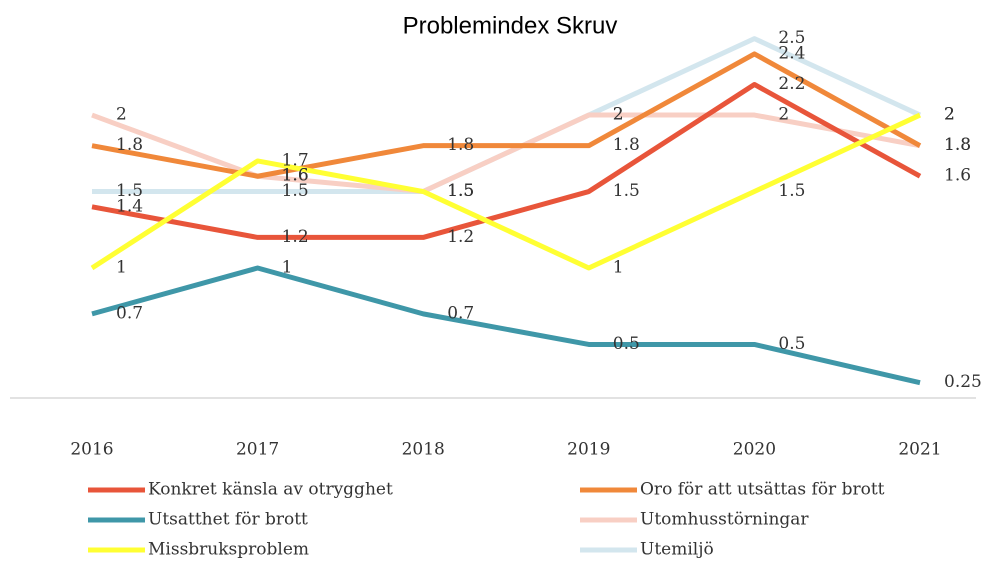 The height and width of the screenshot is (563, 986). What do you see at coordinates (228, 550) in the screenshot?
I see `legend-label: Missbruksproblem` at bounding box center [228, 550].